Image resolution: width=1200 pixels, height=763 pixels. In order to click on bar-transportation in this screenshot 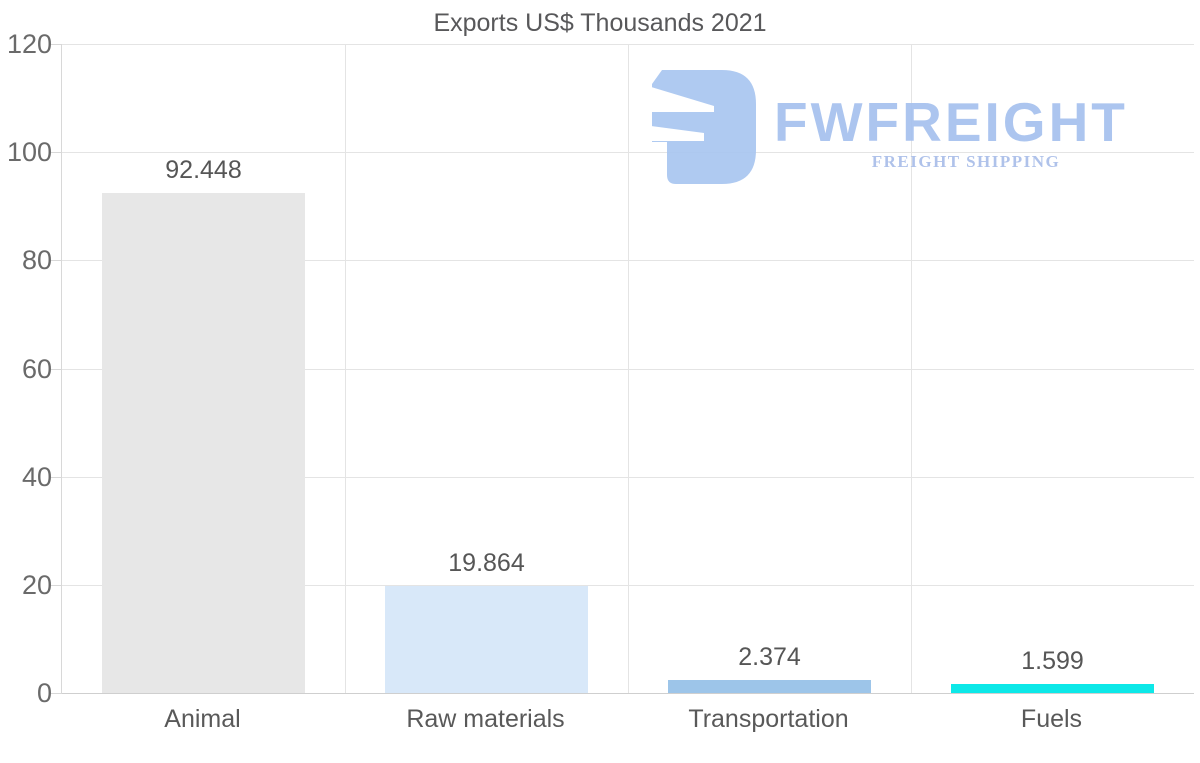, I will do `click(769, 686)`.